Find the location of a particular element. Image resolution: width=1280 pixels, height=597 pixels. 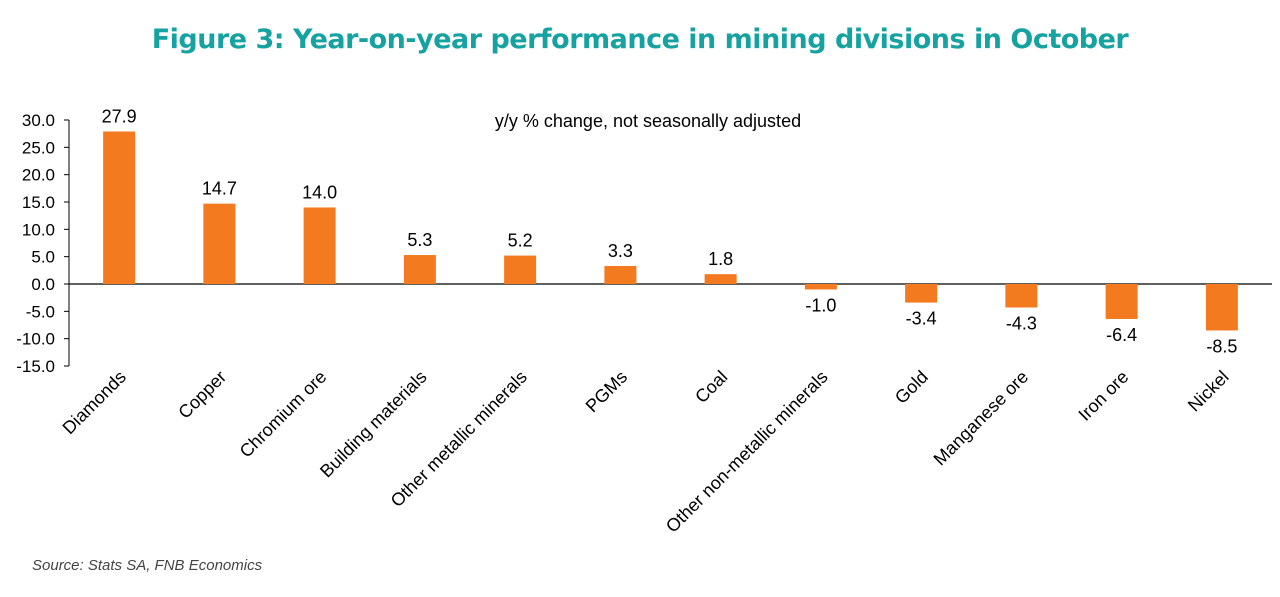

data-label: 3.3 is located at coordinates (620, 251).